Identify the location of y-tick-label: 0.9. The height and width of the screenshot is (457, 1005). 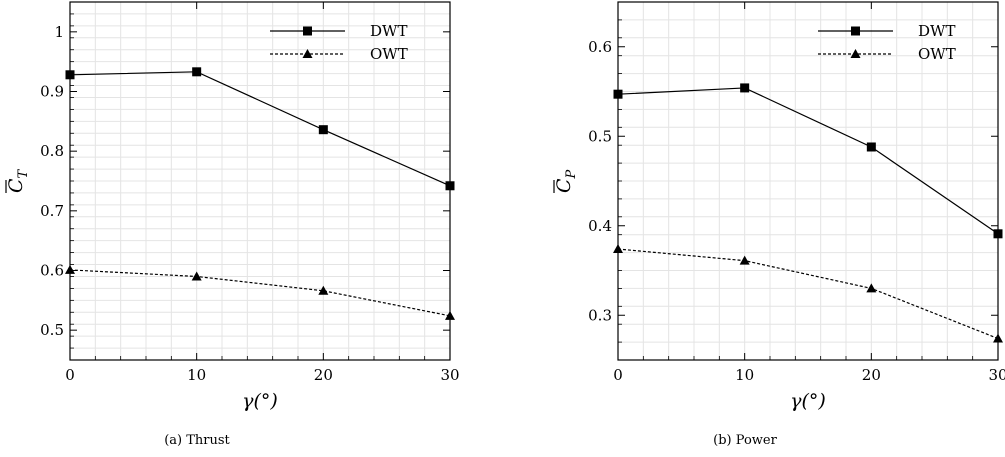
(52, 92).